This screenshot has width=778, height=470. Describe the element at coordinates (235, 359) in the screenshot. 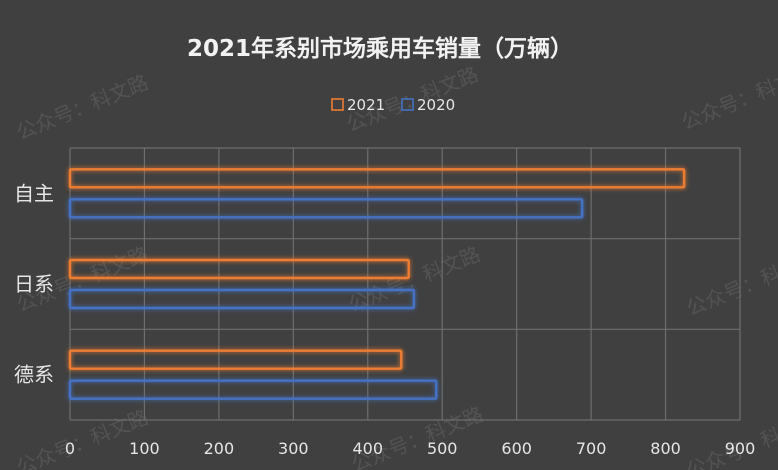

I see `bar-2021-德系` at that location.